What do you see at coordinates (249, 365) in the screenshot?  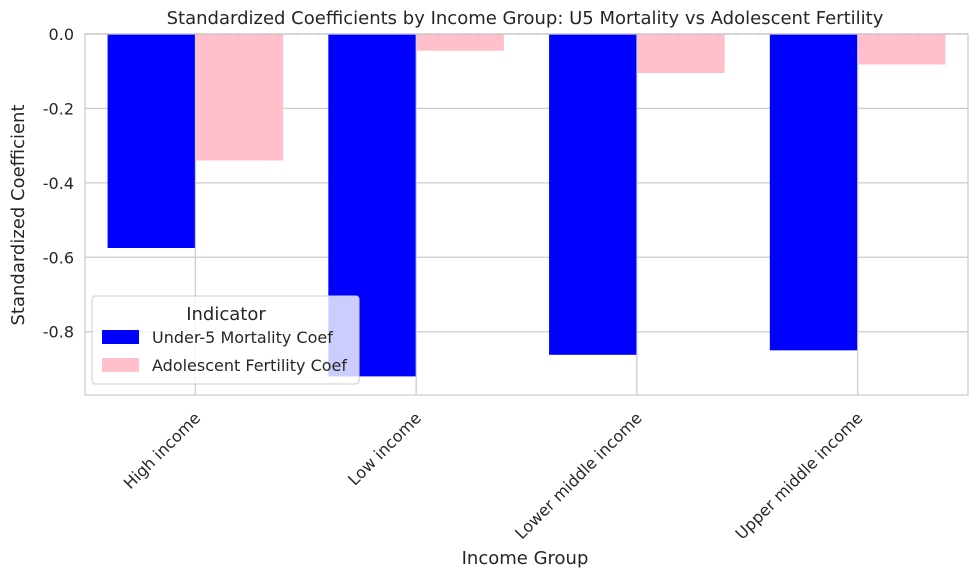 I see `legend-label: Adolescent Fertility Coef` at bounding box center [249, 365].